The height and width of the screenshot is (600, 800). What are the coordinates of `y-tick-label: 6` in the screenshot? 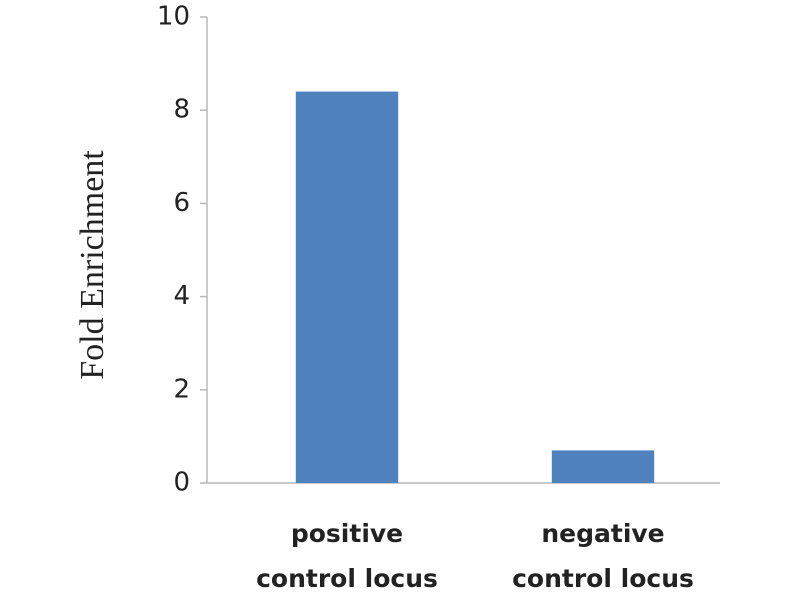 It's located at (181, 203).